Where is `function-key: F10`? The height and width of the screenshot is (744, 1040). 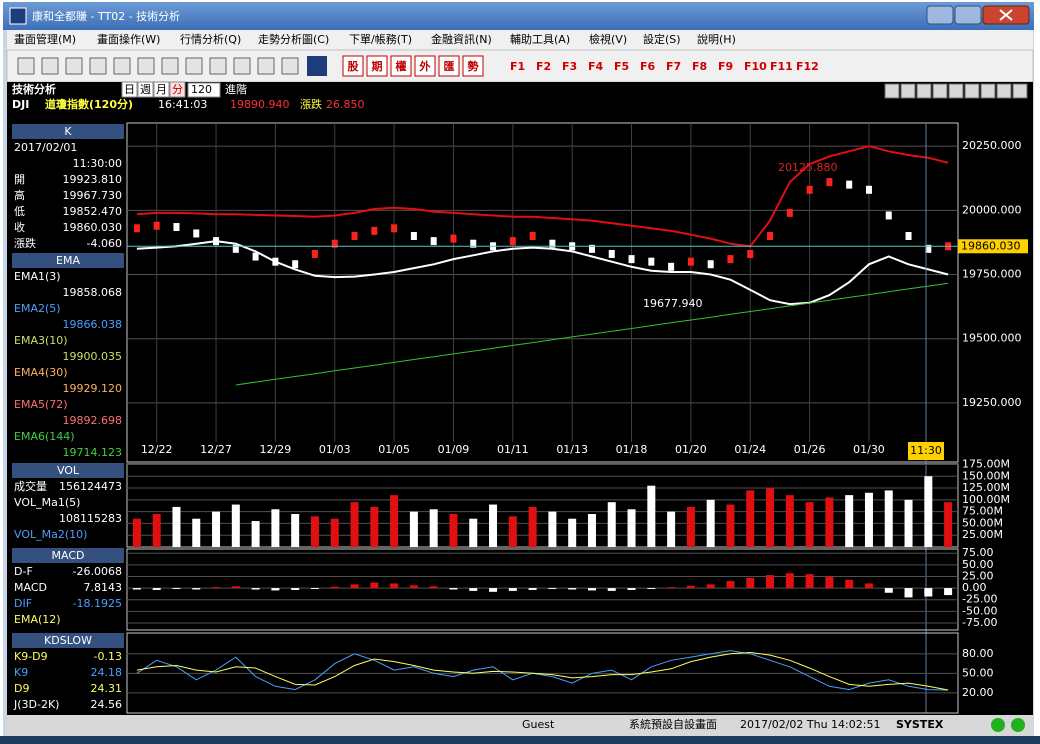 function-key: F10 is located at coordinates (755, 66).